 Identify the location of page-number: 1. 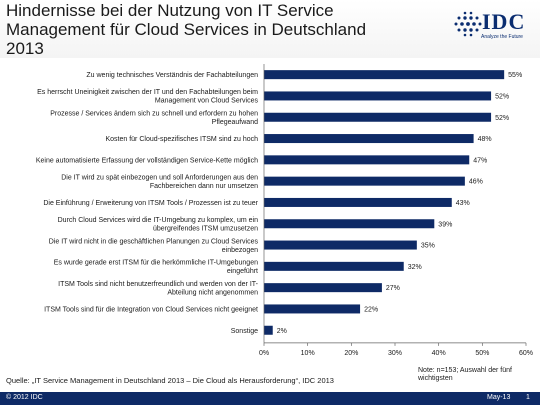
(528, 397).